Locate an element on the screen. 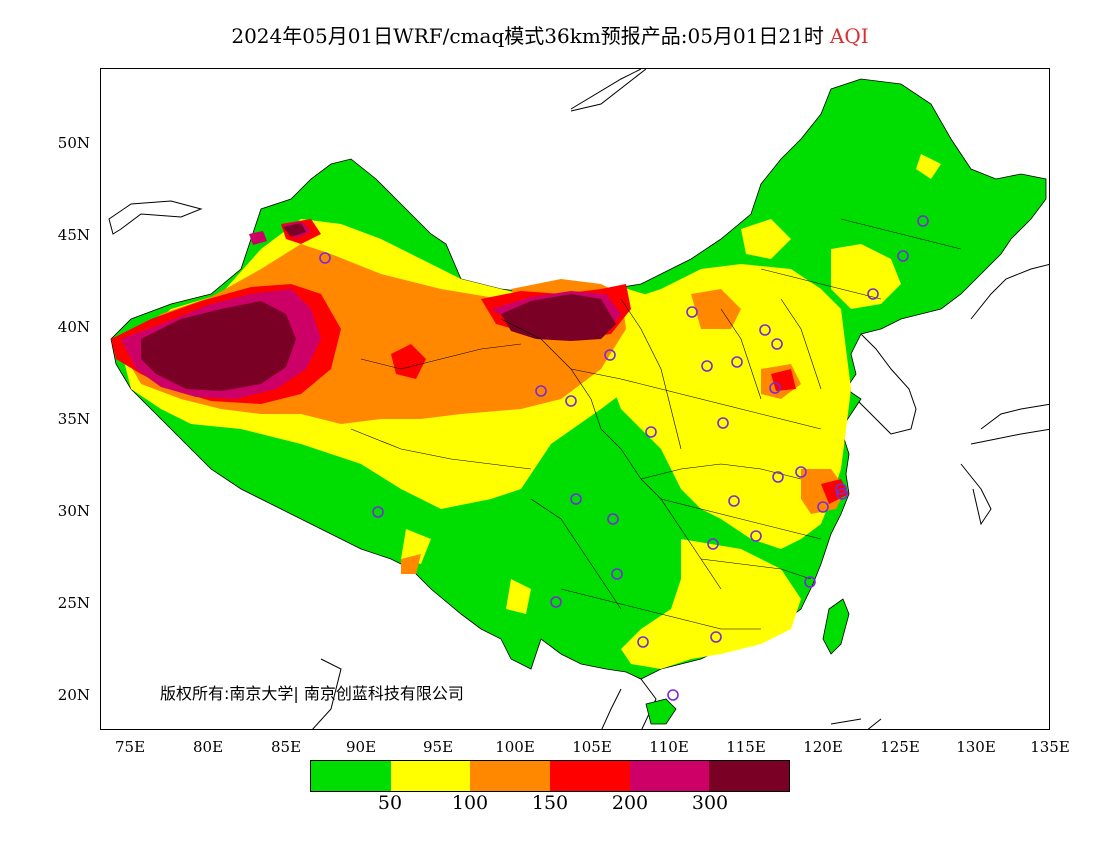 This screenshot has height=850, width=1100. lat-label: 35N is located at coordinates (73, 419).